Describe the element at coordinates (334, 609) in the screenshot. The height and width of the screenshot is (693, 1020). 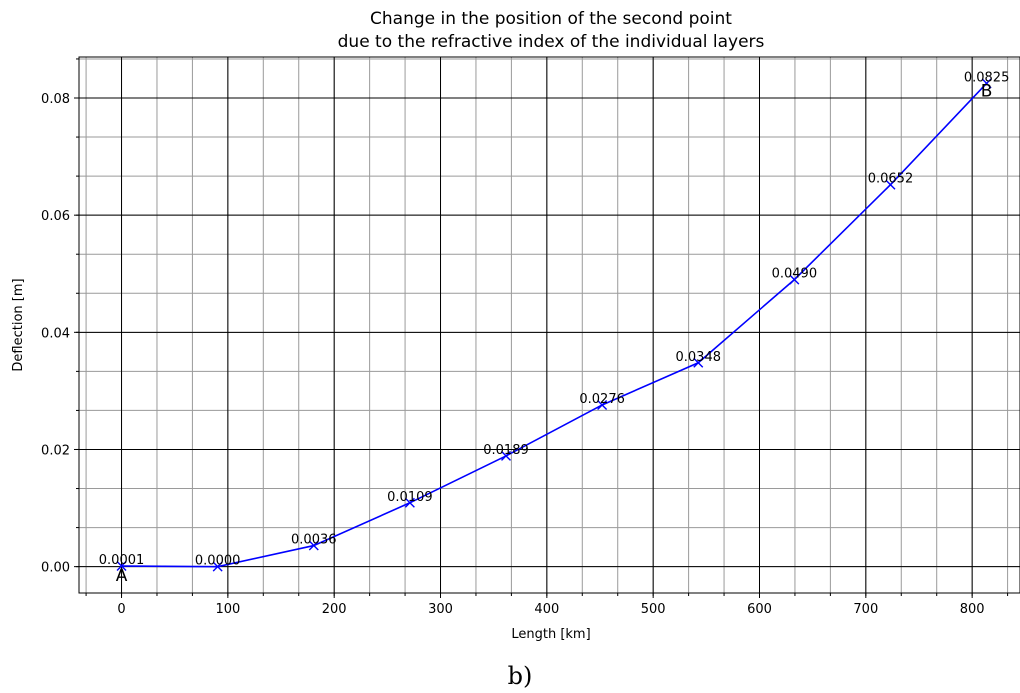
I see `x-tick-label: 200` at that location.